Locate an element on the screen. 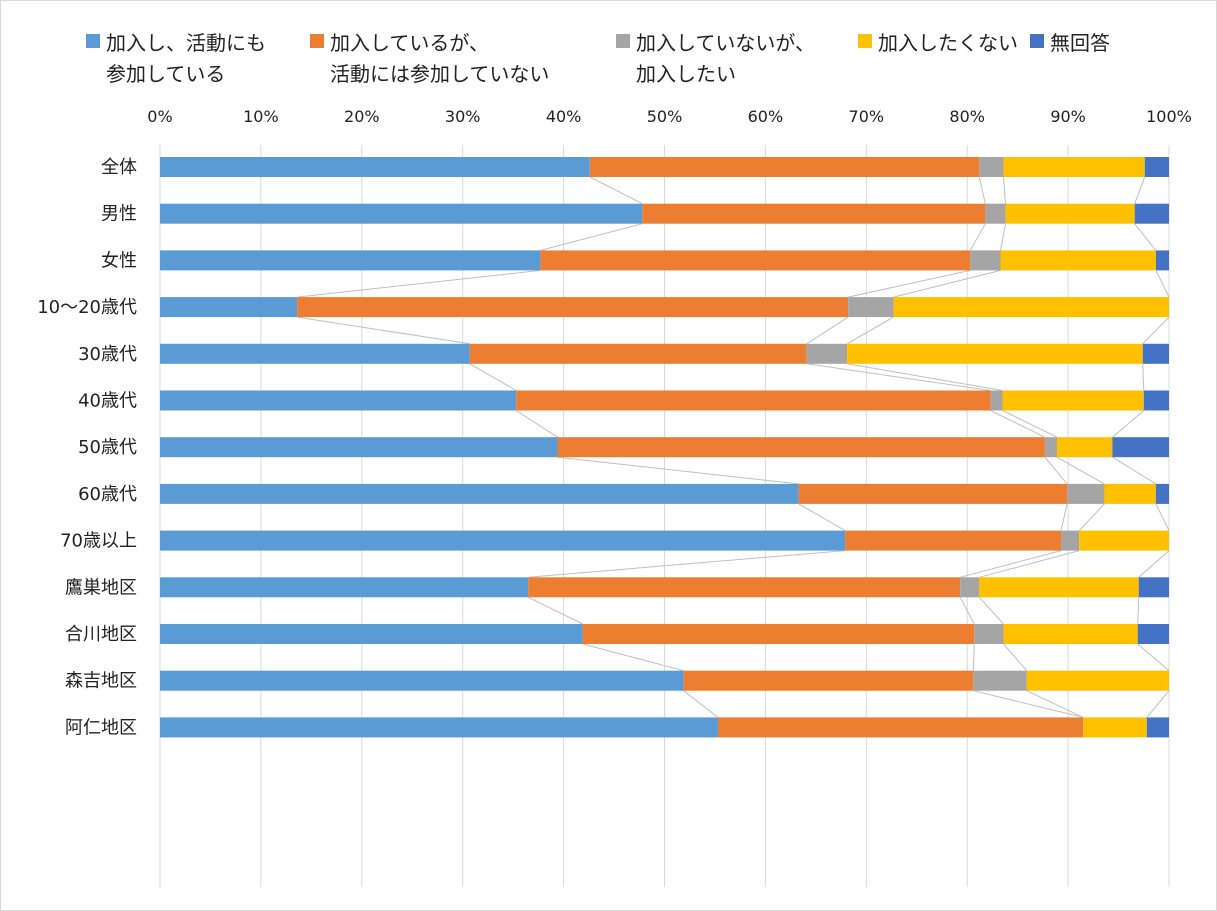 This screenshot has width=1217, height=911. x-tick-label: 70% is located at coordinates (867, 116).